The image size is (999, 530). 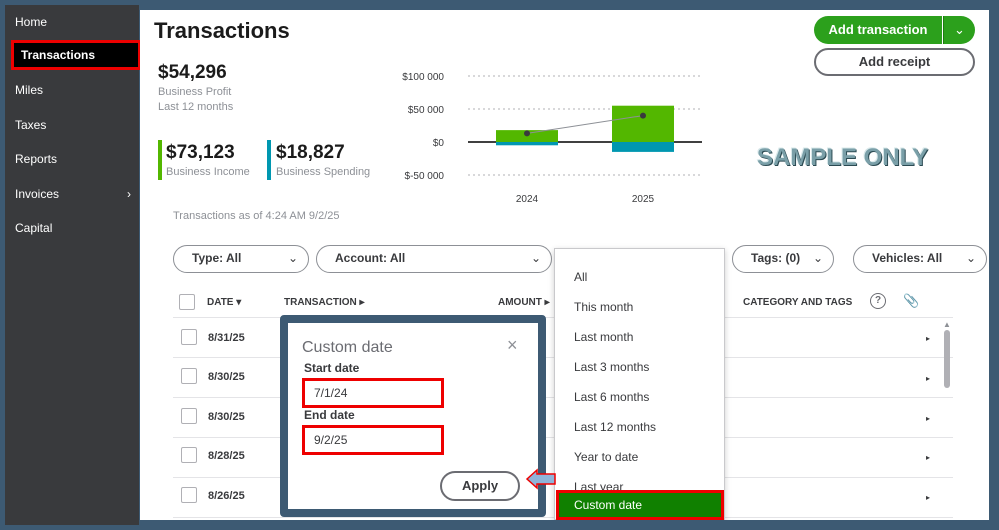 What do you see at coordinates (72, 125) in the screenshot?
I see `sidebar-item-taxes: Taxes` at bounding box center [72, 125].